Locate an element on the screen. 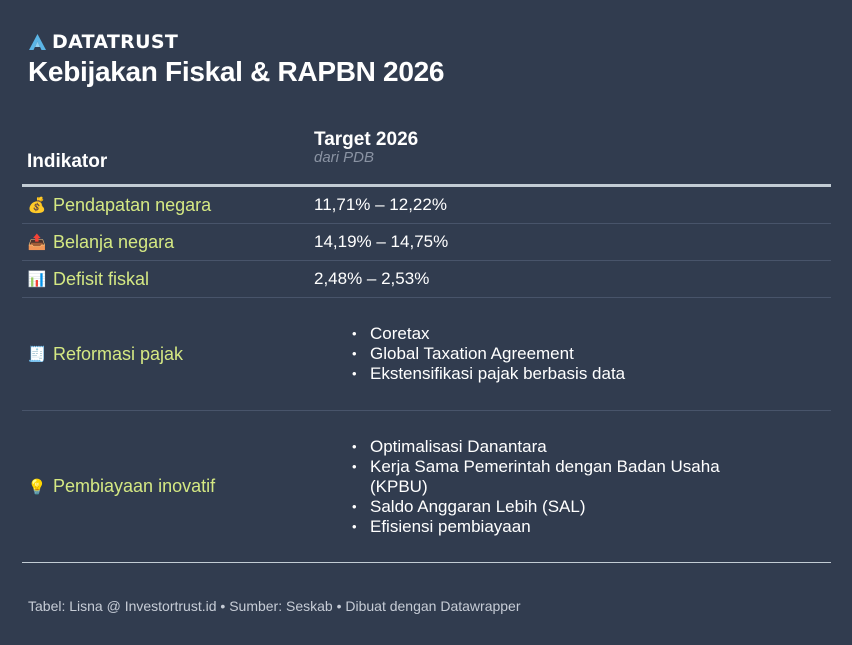 This screenshot has height=645, width=852. indicator-cell: 🧾 Reformasi pajak is located at coordinates (105, 354).